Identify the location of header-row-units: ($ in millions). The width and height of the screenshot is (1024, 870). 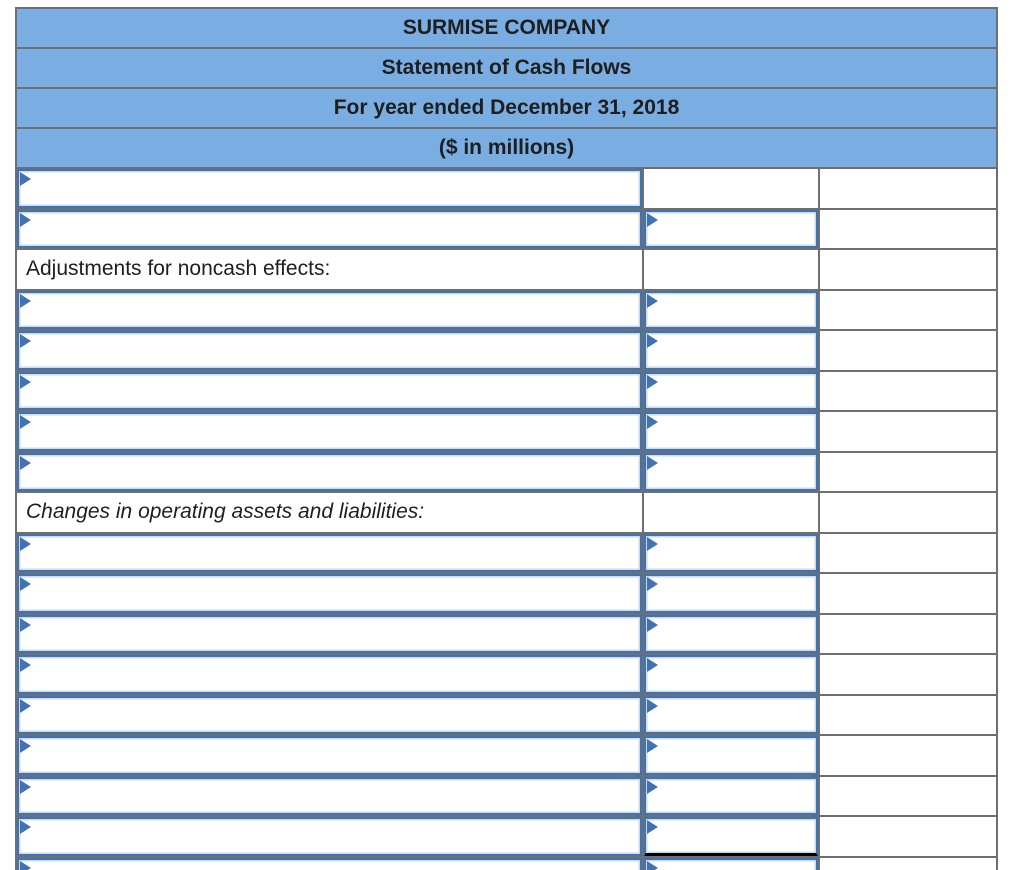
(506, 148).